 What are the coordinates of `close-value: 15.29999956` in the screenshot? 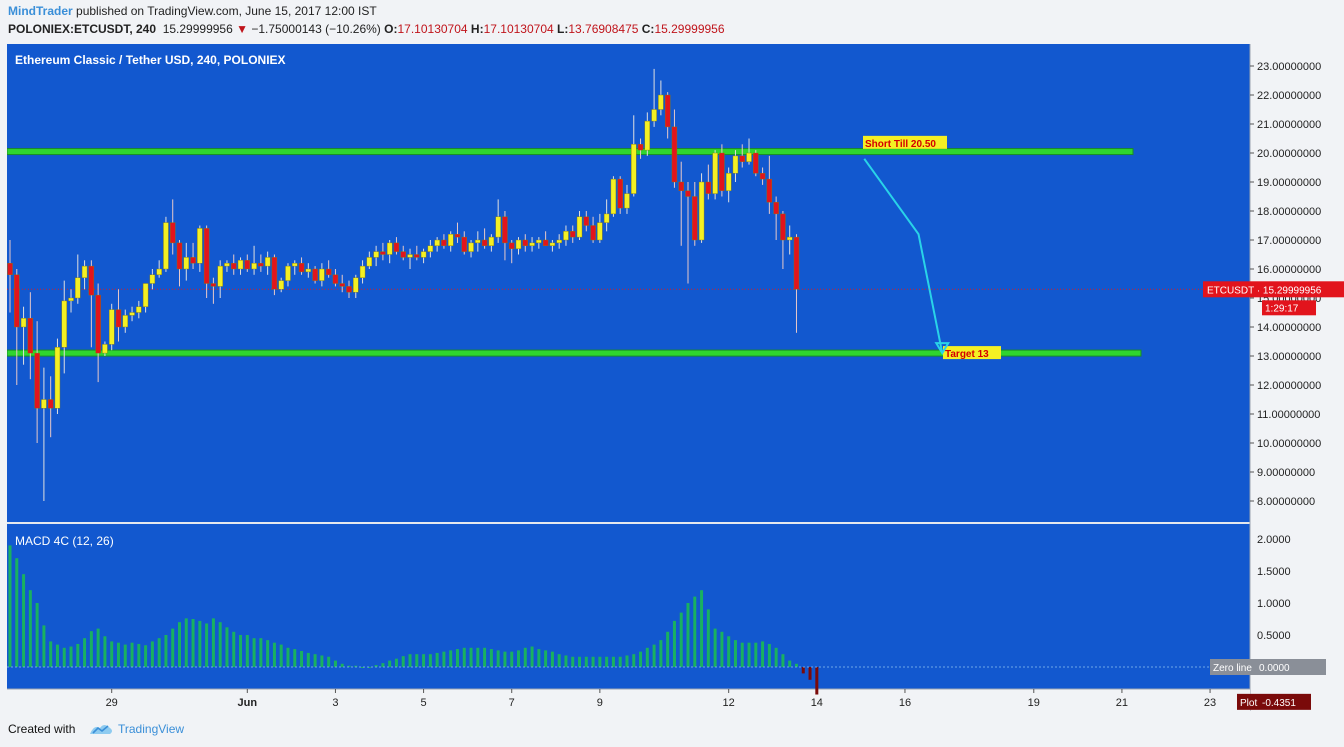 It's located at (689, 29).